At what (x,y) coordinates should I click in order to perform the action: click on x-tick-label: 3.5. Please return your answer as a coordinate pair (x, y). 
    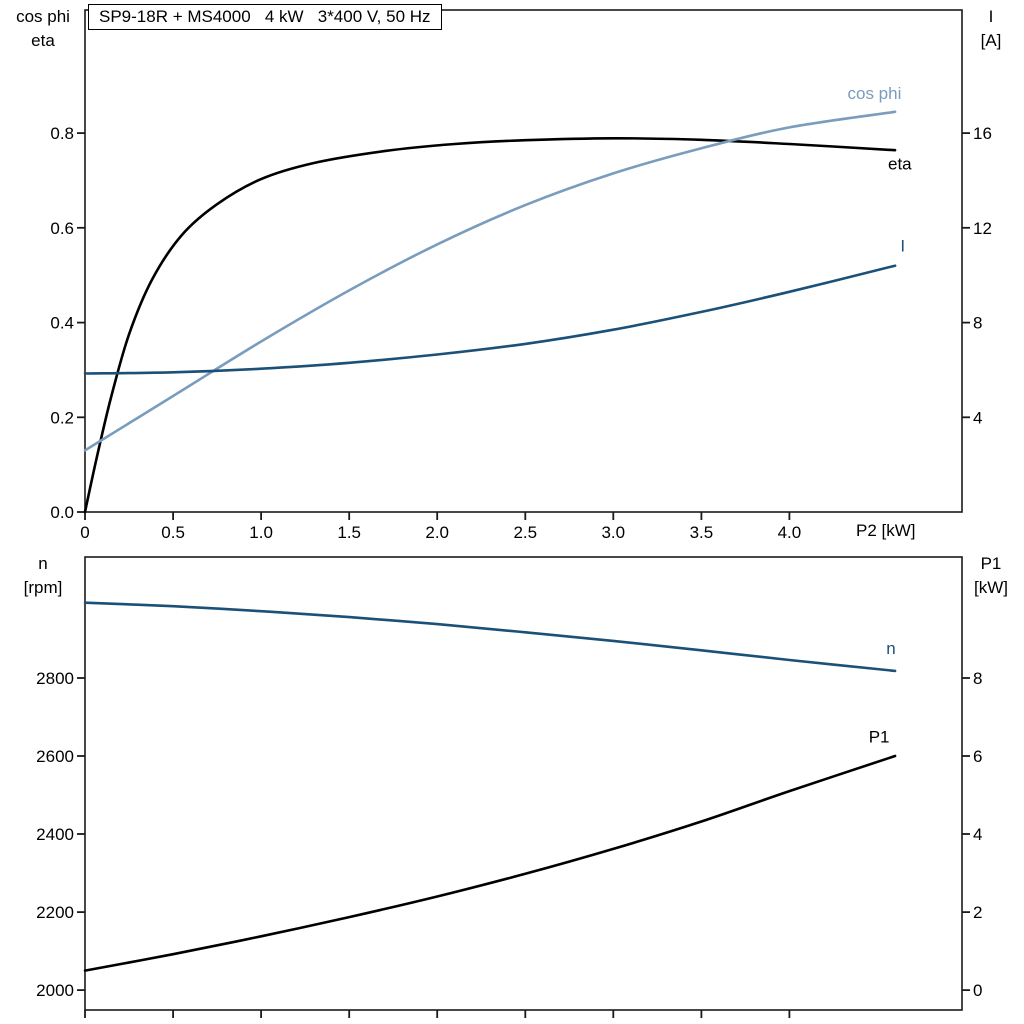
    Looking at the image, I should click on (702, 532).